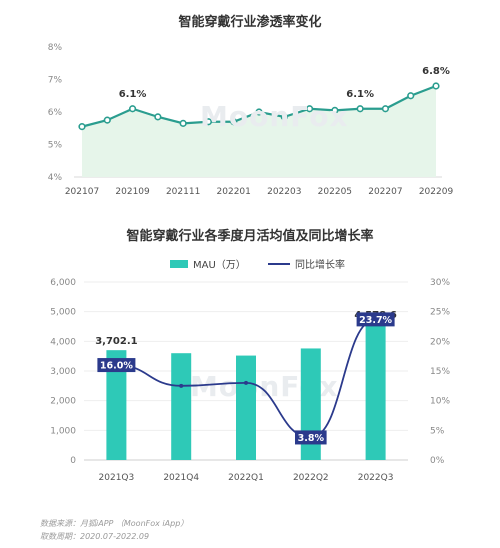  Describe the element at coordinates (437, 431) in the screenshot. I see `y2-tick-label: 5%` at that location.